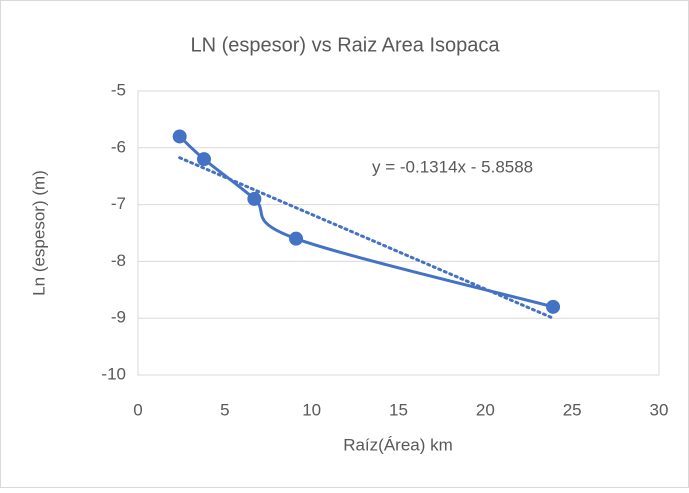  I want to click on x-tick-label: 20, so click(485, 409).